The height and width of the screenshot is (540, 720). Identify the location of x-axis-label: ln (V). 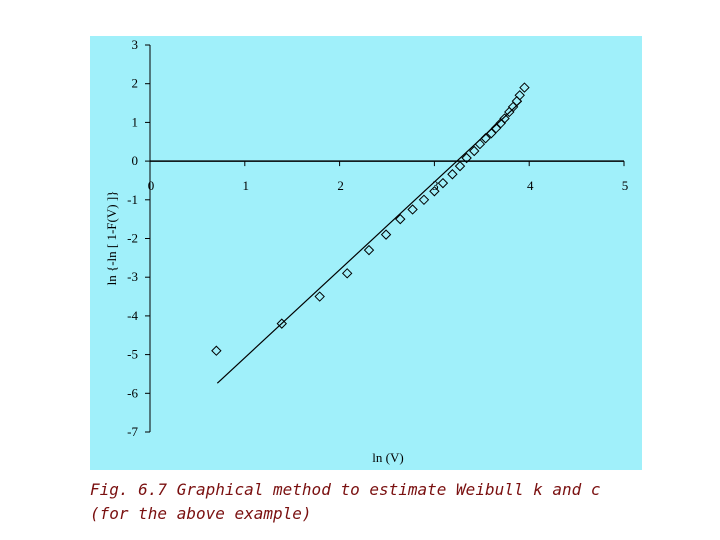
(387, 457).